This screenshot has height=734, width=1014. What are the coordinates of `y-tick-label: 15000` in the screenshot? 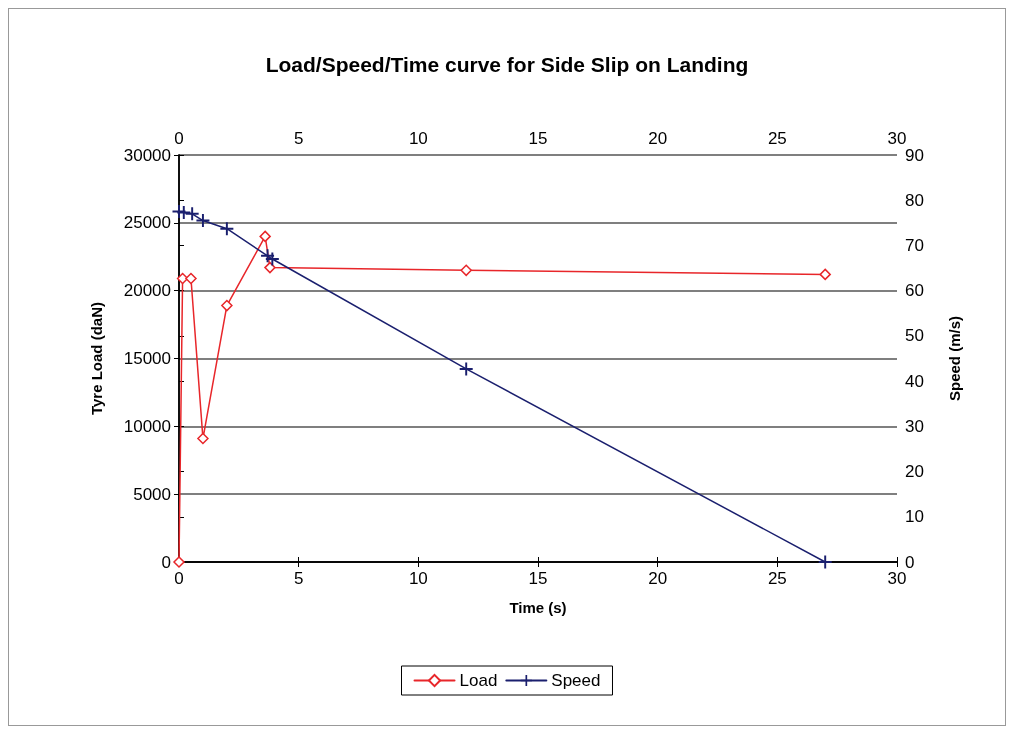 It's located at (147, 358).